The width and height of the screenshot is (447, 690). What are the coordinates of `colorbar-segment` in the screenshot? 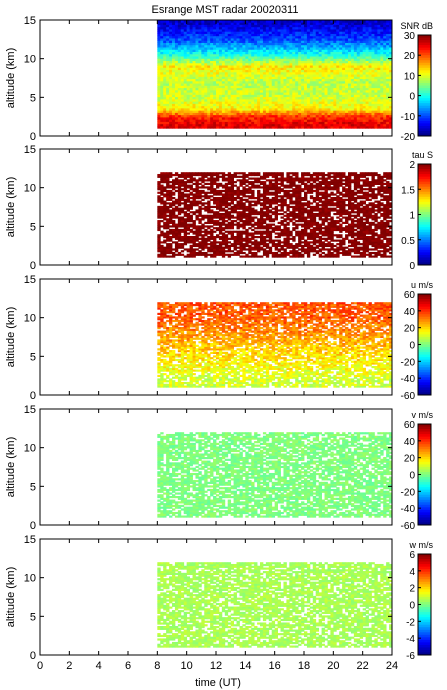 It's located at (424, 44).